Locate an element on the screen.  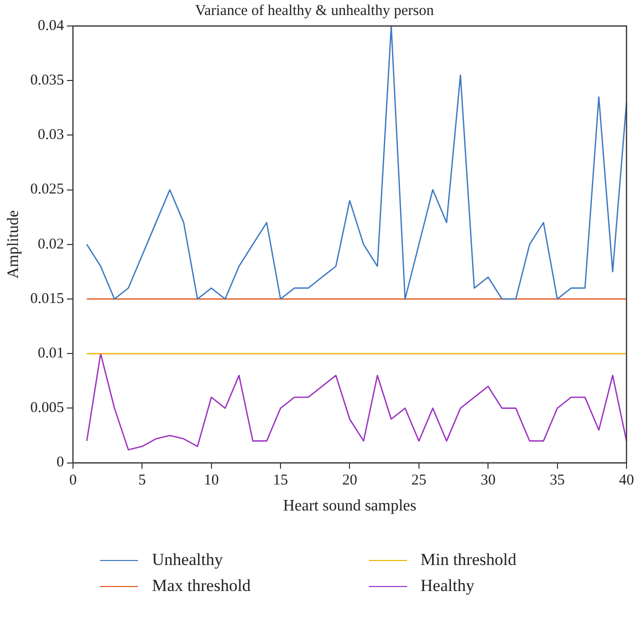
x-axis-title: Heart sound samples is located at coordinates (349, 506).